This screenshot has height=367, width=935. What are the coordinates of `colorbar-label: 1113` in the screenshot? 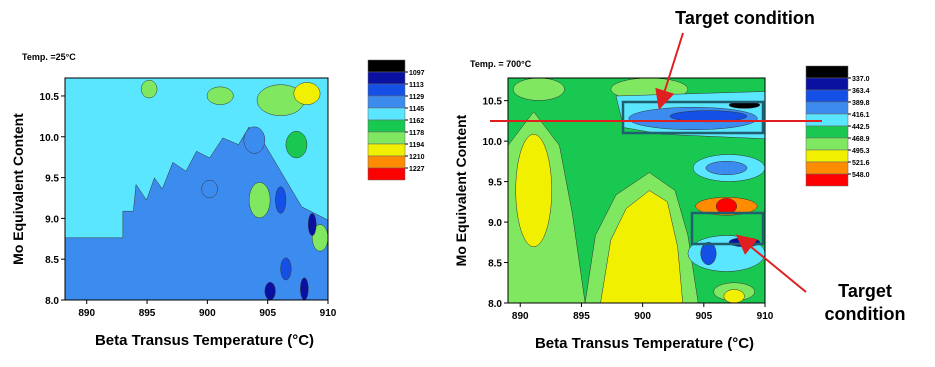 It's located at (416, 85).